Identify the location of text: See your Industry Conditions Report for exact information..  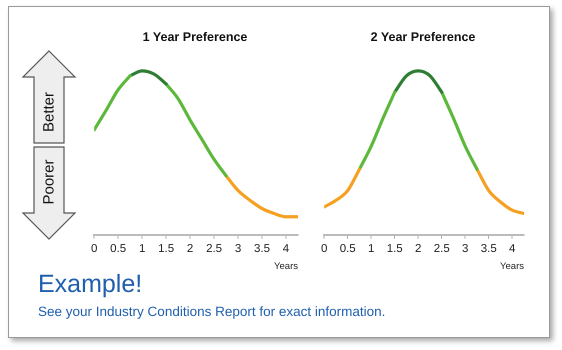
(212, 311).